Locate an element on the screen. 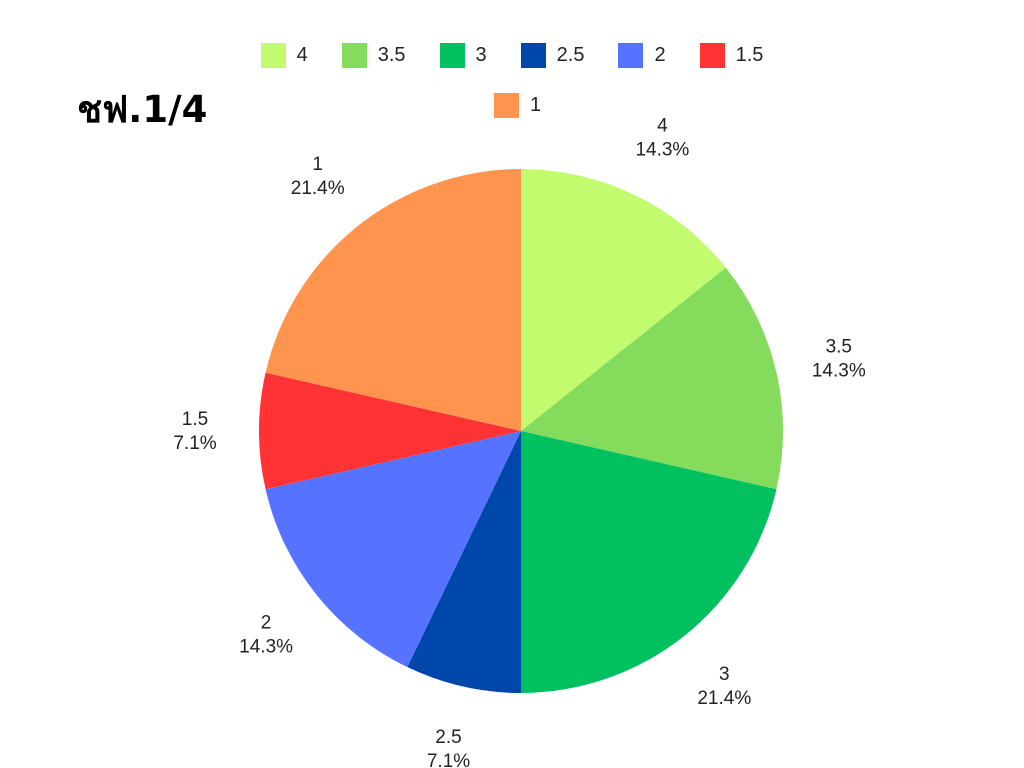  legend-item: 4 is located at coordinates (284, 55).